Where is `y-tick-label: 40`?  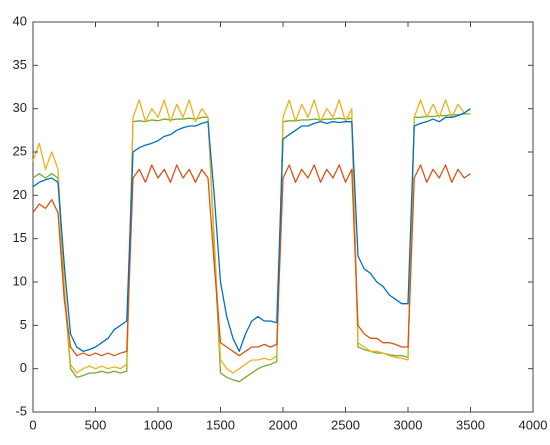
y-tick-label: 40 is located at coordinates (20, 20).